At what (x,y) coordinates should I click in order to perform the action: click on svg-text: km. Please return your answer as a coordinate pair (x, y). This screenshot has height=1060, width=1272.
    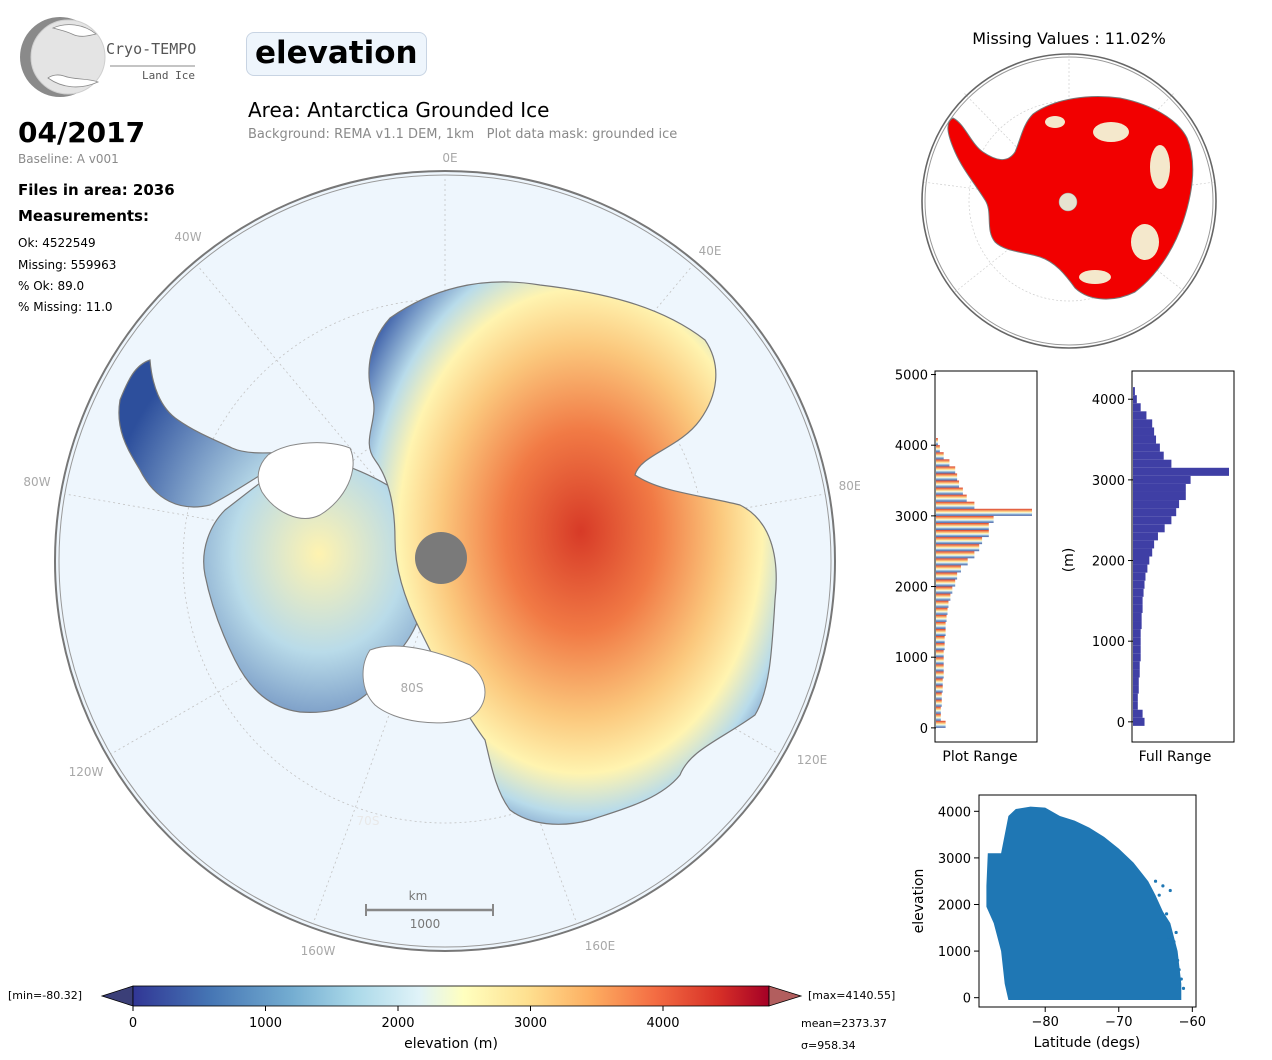
    Looking at the image, I should click on (418, 896).